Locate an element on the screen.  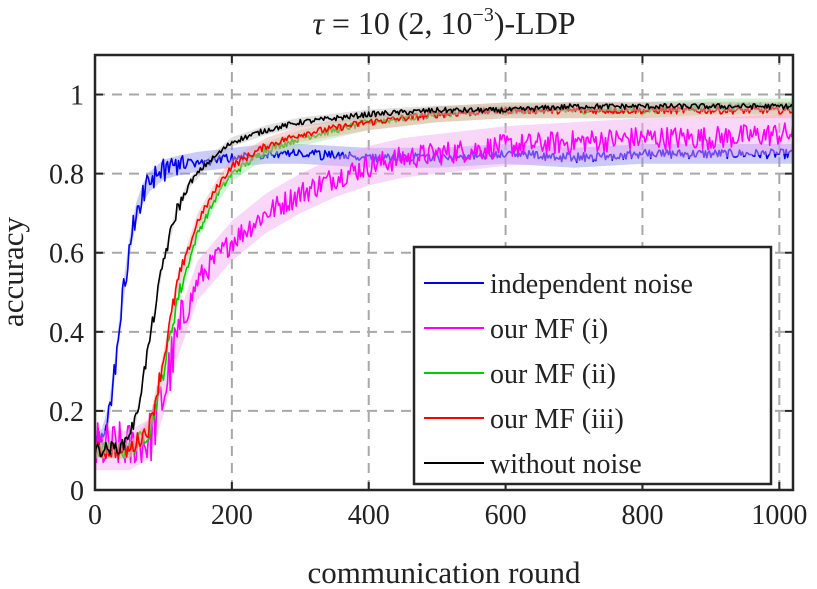
legend-label-1: our MF (i) is located at coordinates (549, 329).